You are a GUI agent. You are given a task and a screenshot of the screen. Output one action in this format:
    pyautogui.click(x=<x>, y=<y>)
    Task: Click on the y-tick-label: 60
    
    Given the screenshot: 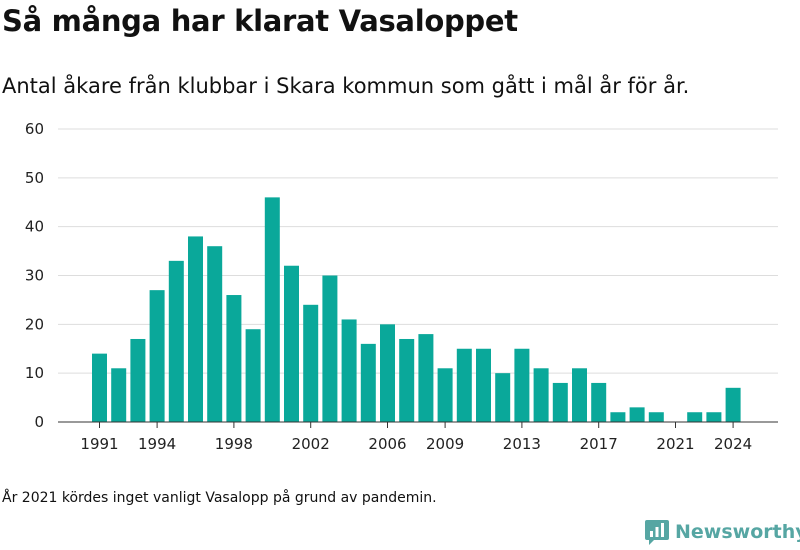 What is the action you would take?
    pyautogui.click(x=34, y=129)
    